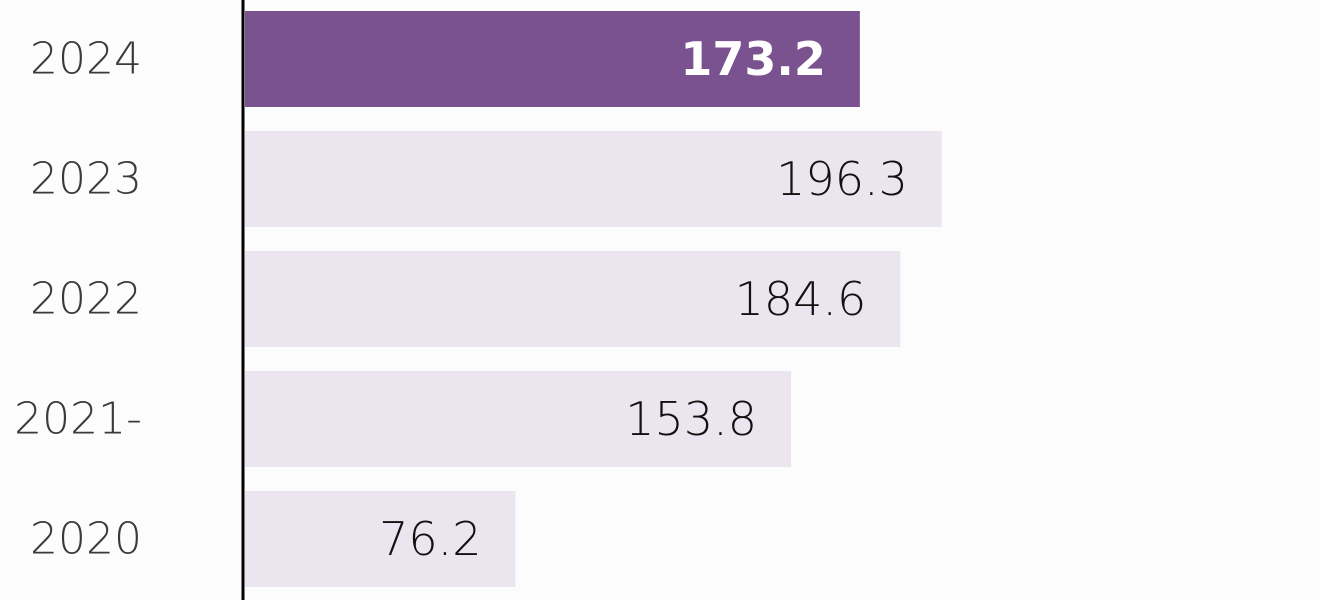  I want to click on category-label: 2023, so click(86, 179).